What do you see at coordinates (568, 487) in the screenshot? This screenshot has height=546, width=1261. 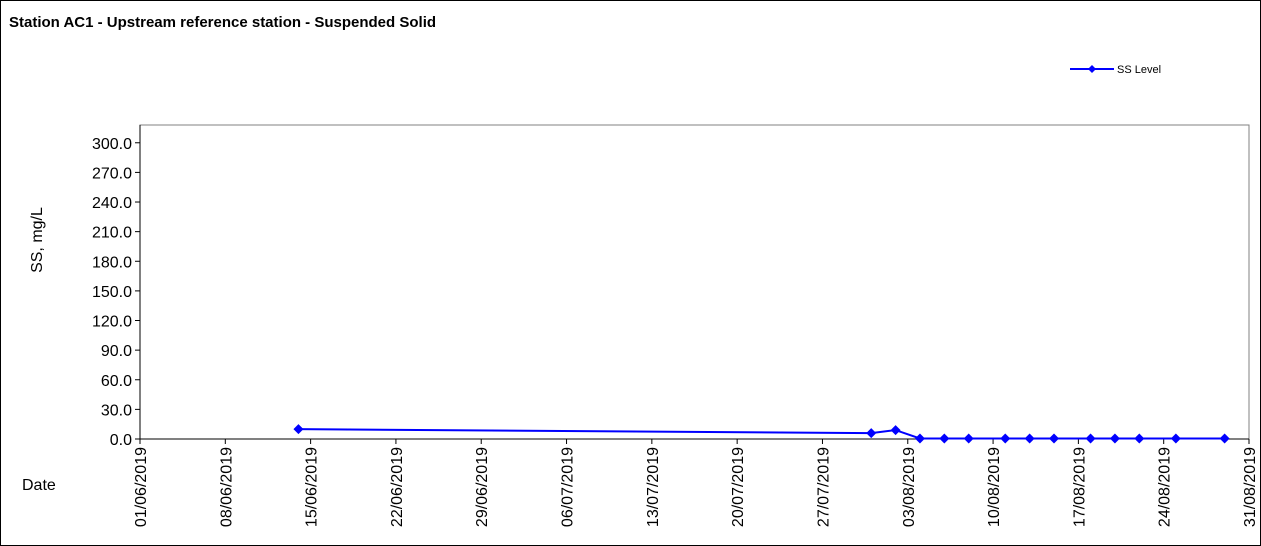 I see `x-tick-label: 06/07/2019` at bounding box center [568, 487].